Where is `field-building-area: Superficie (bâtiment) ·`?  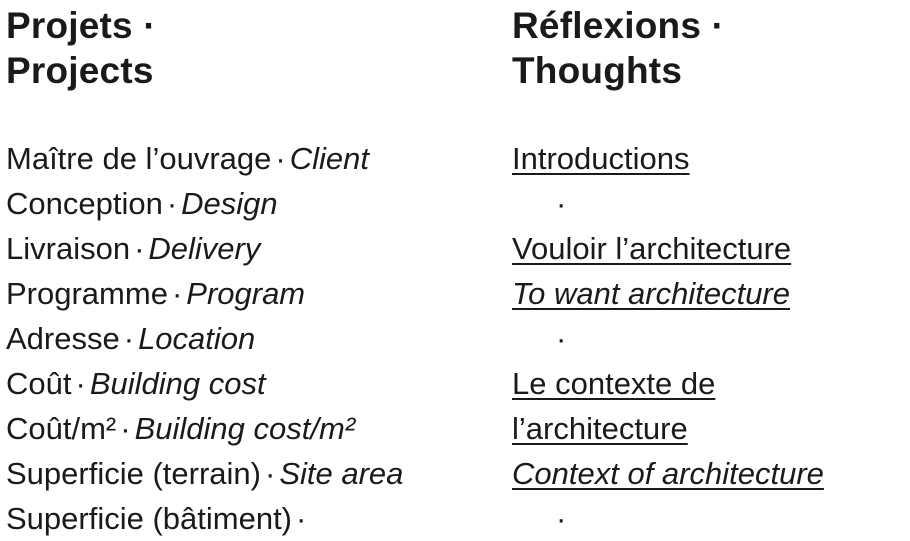 field-building-area: Superficie (bâtiment) · is located at coordinates (204, 518).